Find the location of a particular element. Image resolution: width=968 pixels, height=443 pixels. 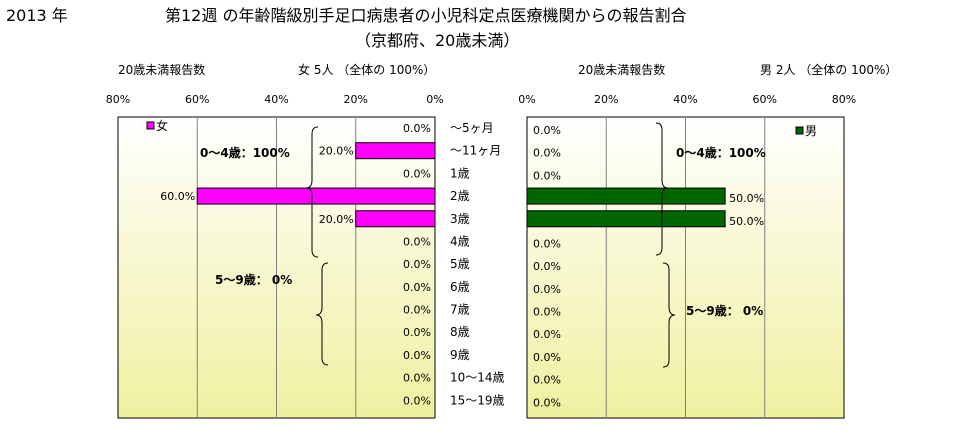

category-label: ～11ヶ月 is located at coordinates (475, 151).